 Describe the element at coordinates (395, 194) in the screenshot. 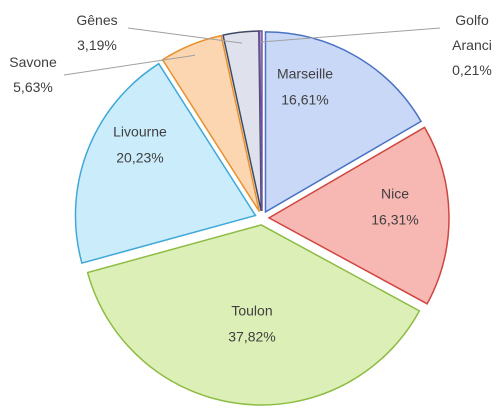

I see `slice-label: Nice` at that location.